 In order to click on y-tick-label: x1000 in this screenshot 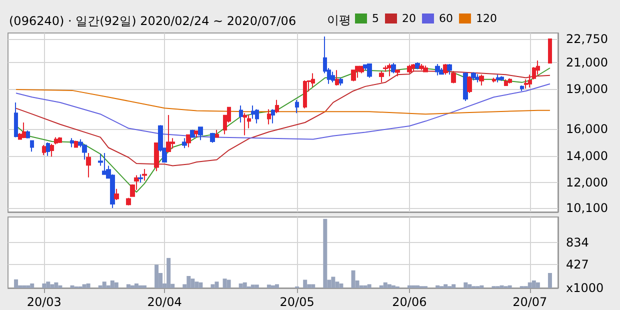, I will do `click(585, 288)`.